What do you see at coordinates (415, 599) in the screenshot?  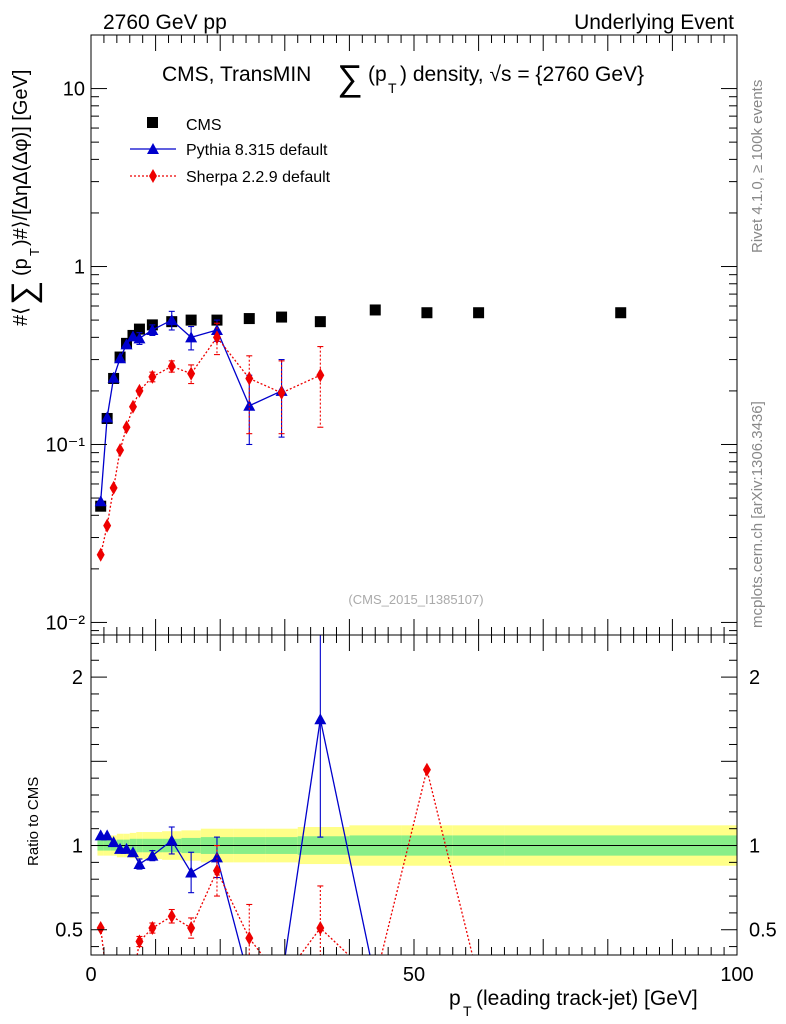 I see `watermark: (CMS_2015_I1385107)` at bounding box center [415, 599].